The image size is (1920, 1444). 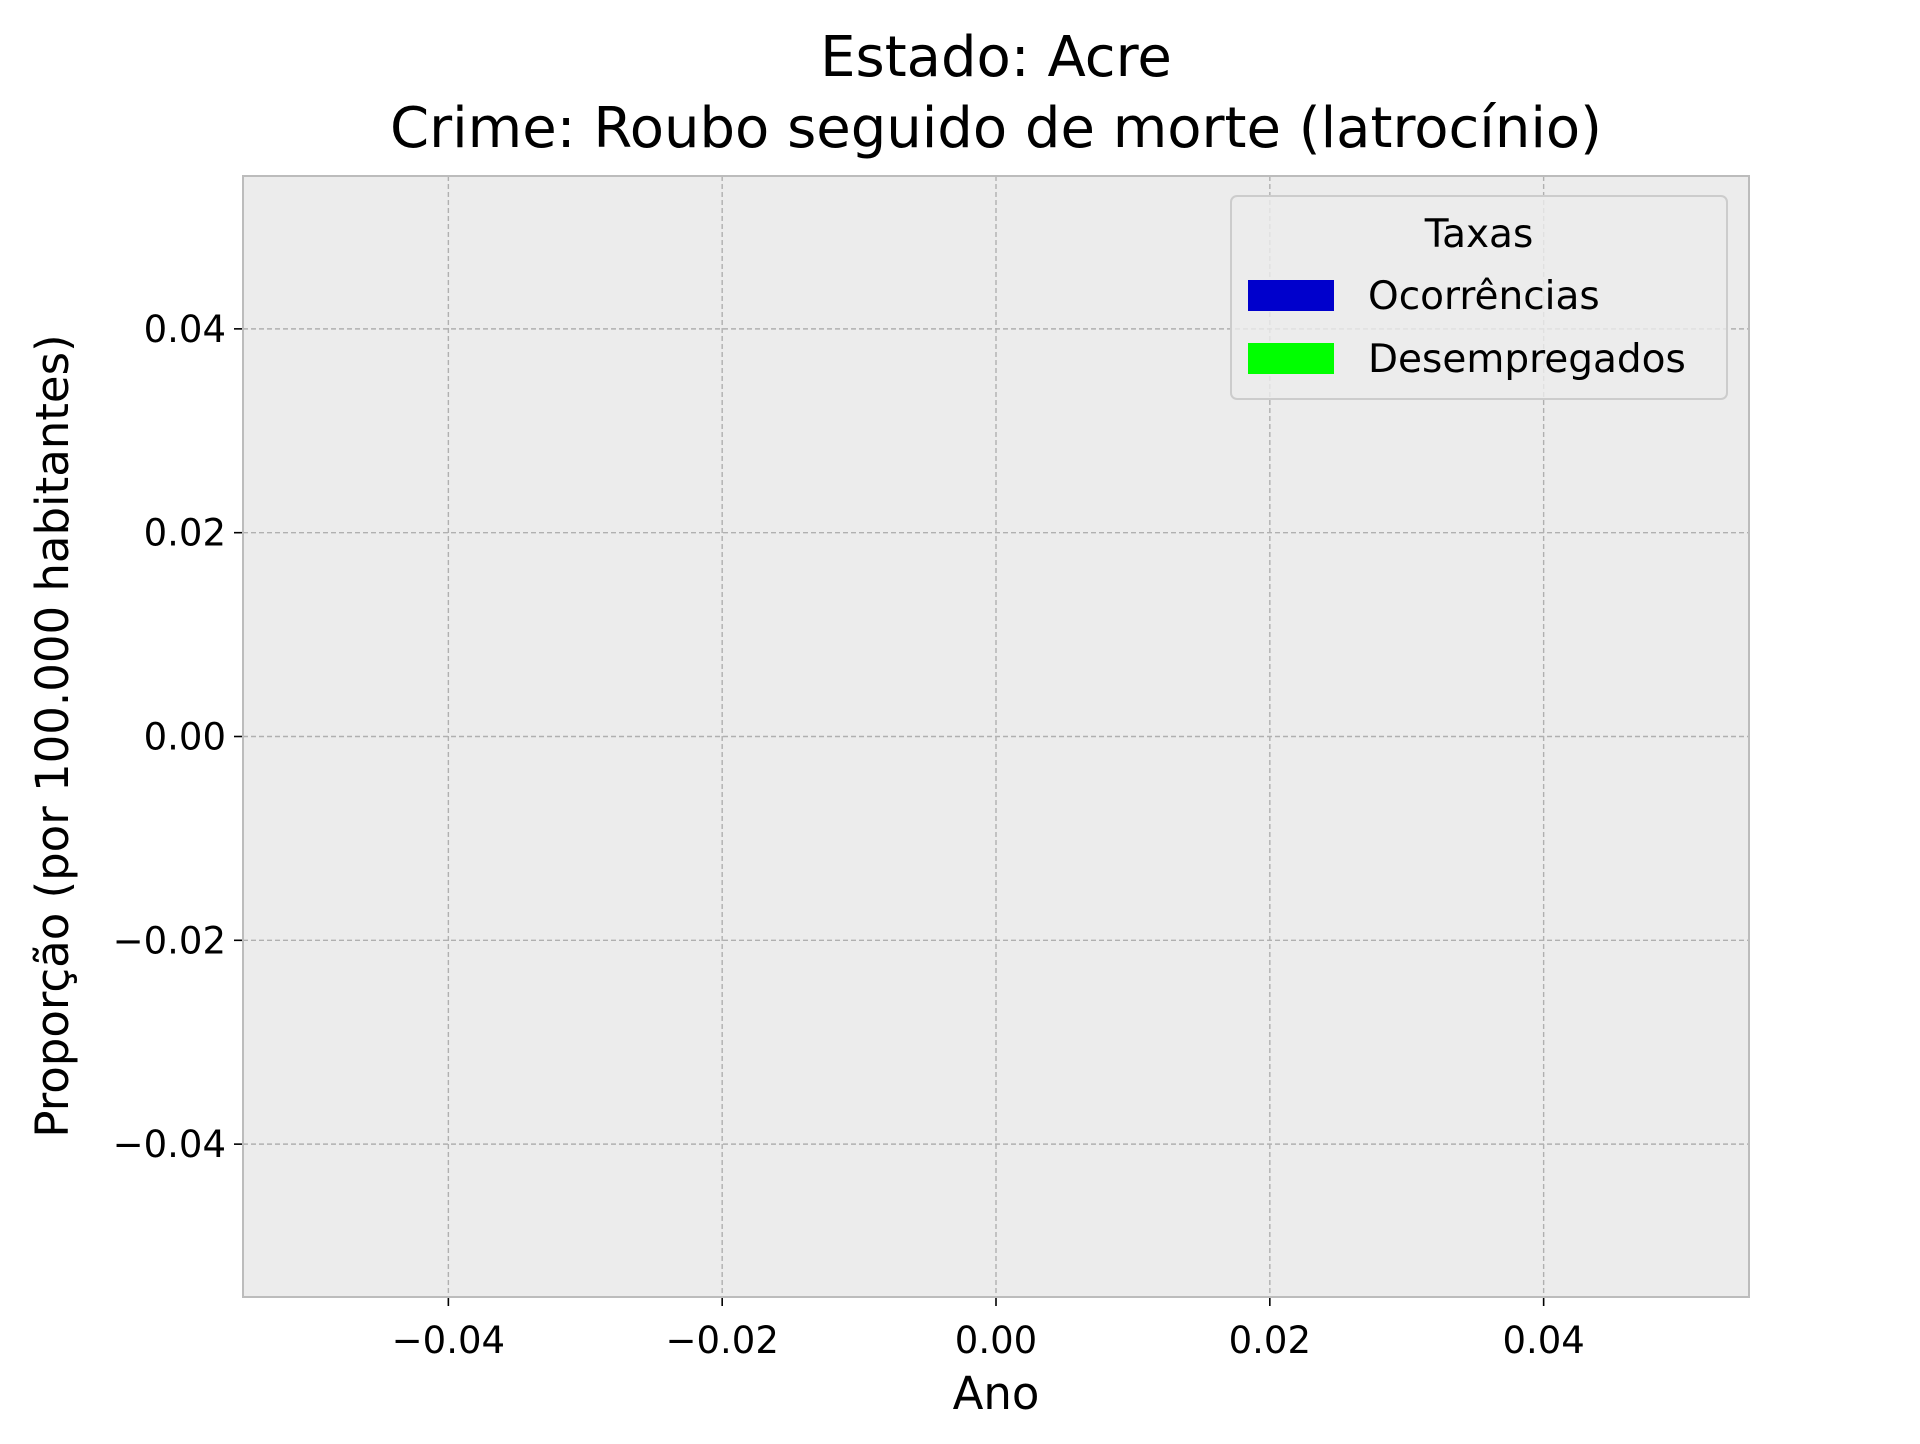 I want to click on x-tick-label: −0.02, so click(x=721, y=1340).